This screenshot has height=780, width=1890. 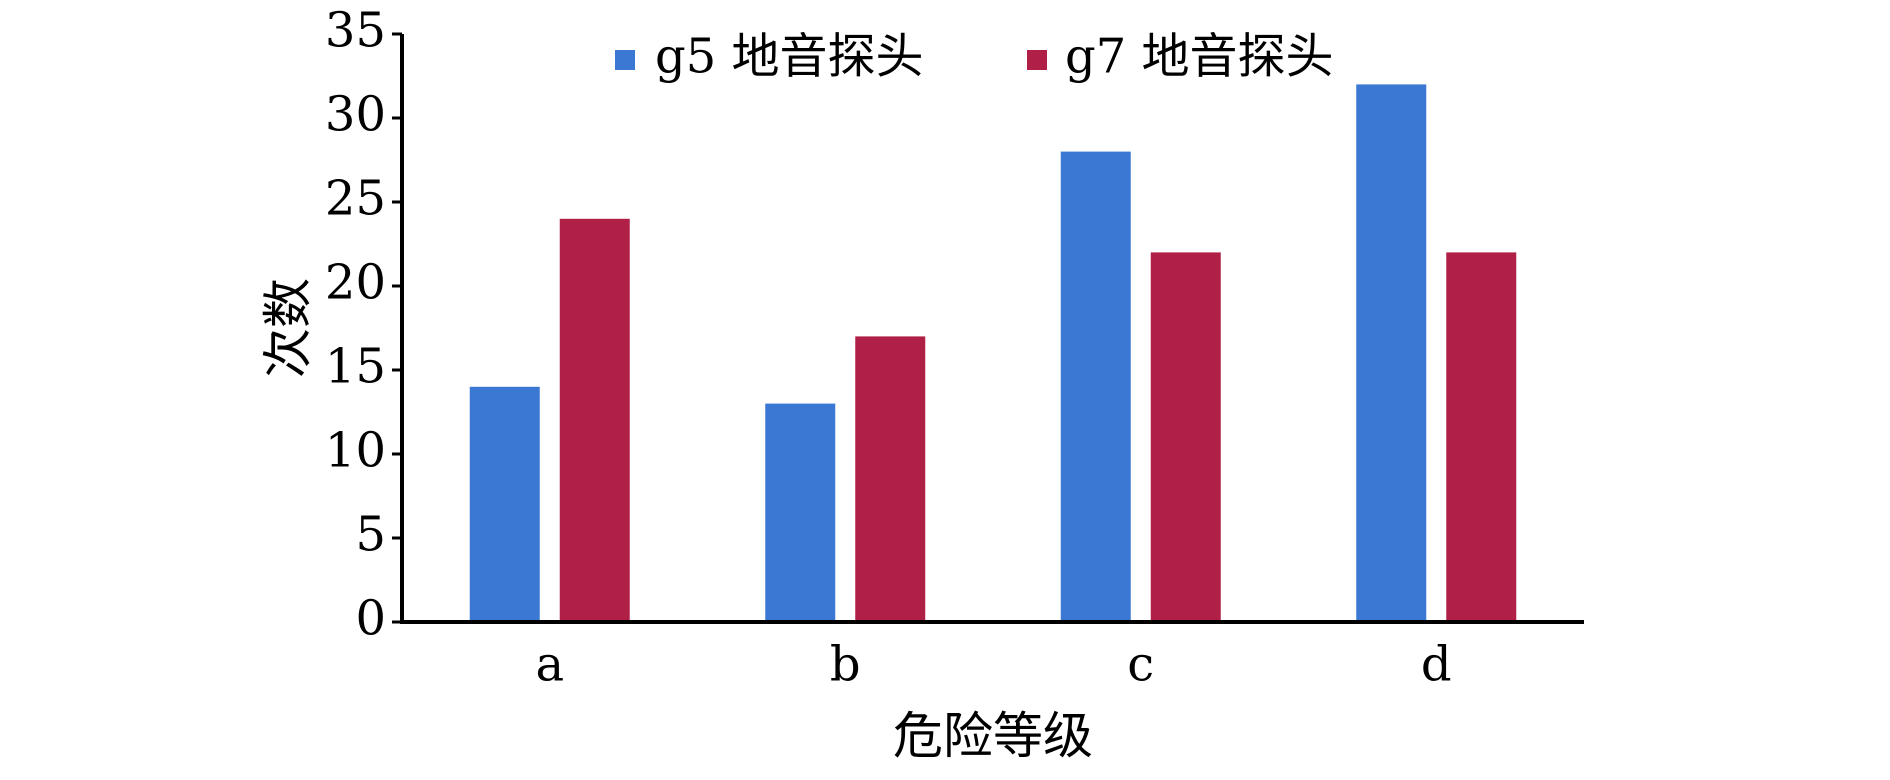 I want to click on y-tick-label: 5, so click(x=370, y=535).